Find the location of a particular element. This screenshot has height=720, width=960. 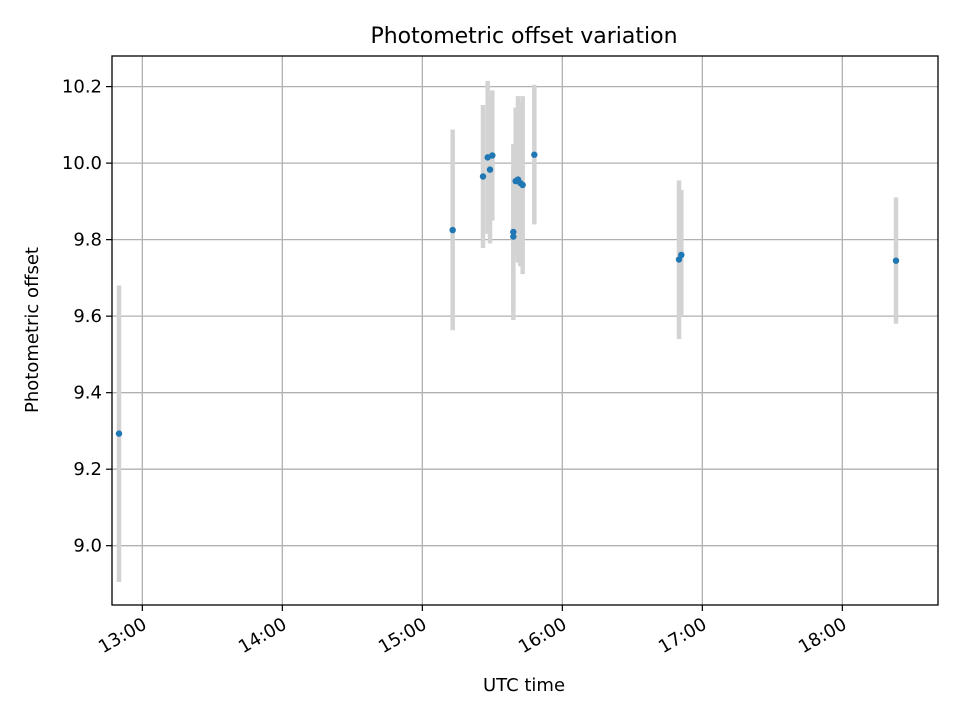

chart-title: Photometric offset variation is located at coordinates (523, 36).